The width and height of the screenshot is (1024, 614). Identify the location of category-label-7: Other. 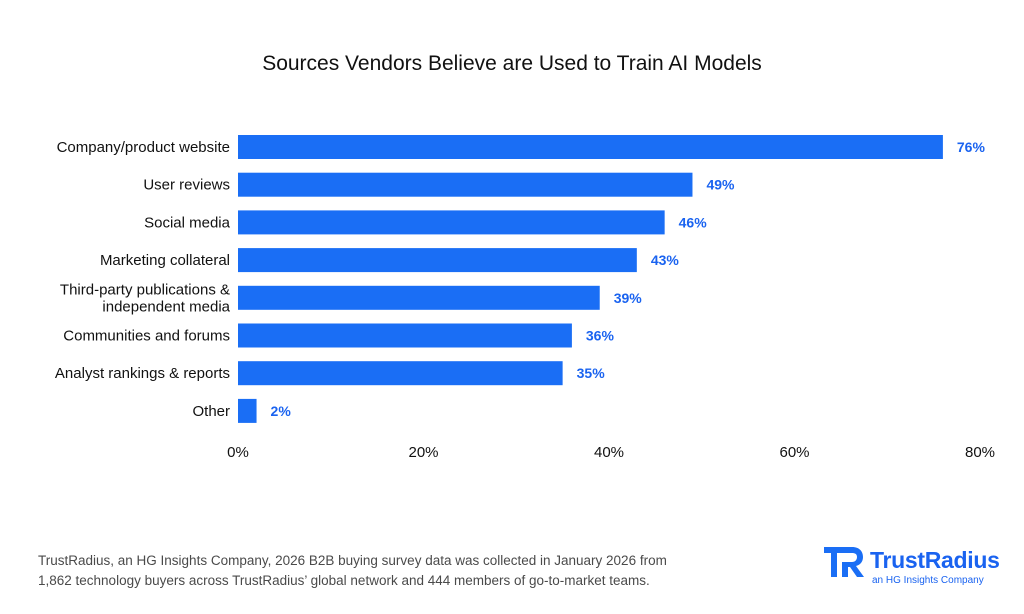
(211, 411).